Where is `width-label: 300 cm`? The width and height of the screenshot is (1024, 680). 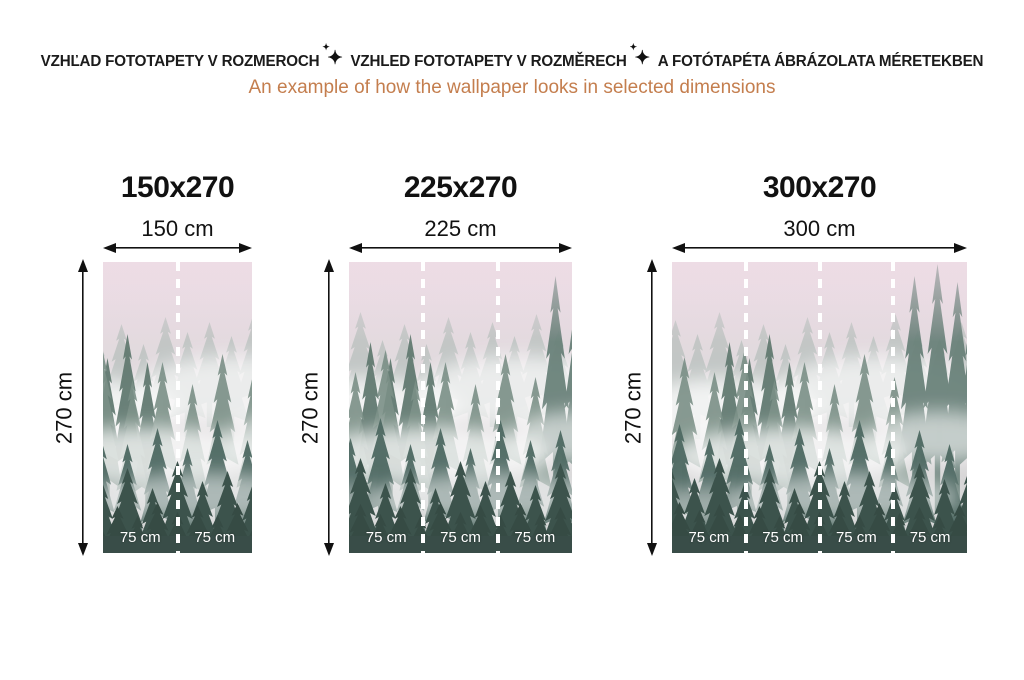 width-label: 300 cm is located at coordinates (819, 228).